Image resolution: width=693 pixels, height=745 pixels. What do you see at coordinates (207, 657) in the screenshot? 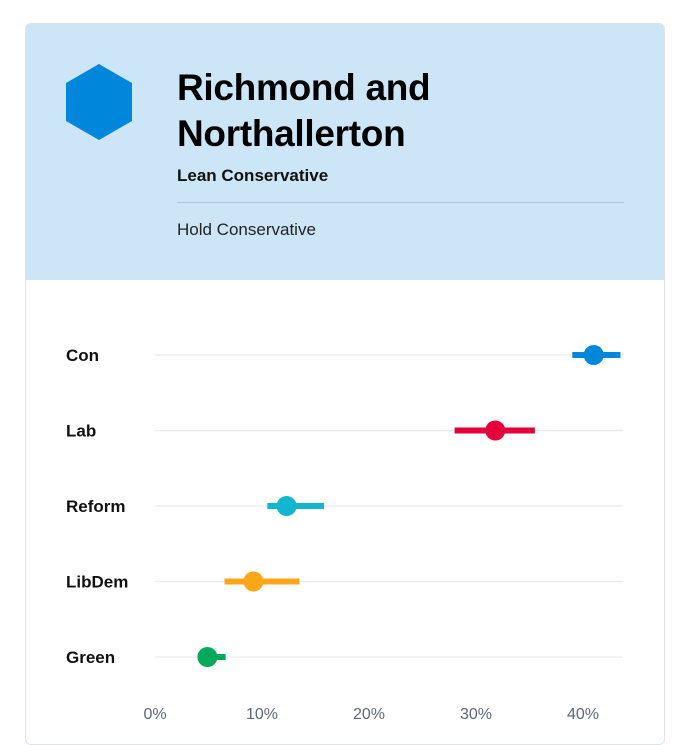
I see `estimate-dot-green` at bounding box center [207, 657].